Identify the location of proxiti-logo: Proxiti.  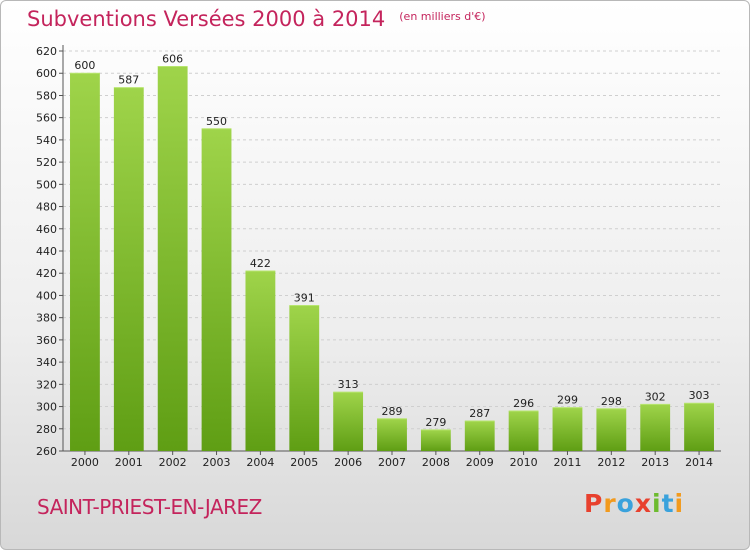
(634, 503).